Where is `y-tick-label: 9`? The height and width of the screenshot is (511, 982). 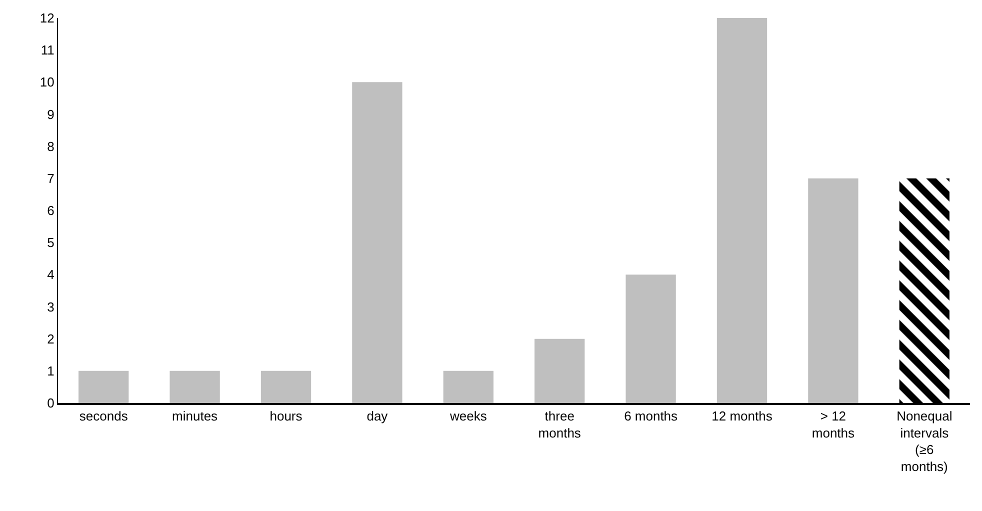
y-tick-label: 9 is located at coordinates (50, 114).